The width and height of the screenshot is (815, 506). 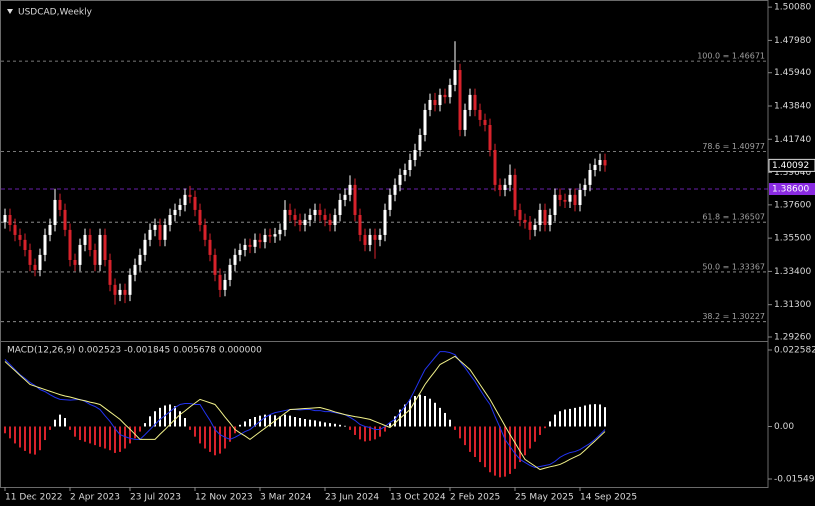 What do you see at coordinates (791, 165) in the screenshot?
I see `current-price-tag` at bounding box center [791, 165].